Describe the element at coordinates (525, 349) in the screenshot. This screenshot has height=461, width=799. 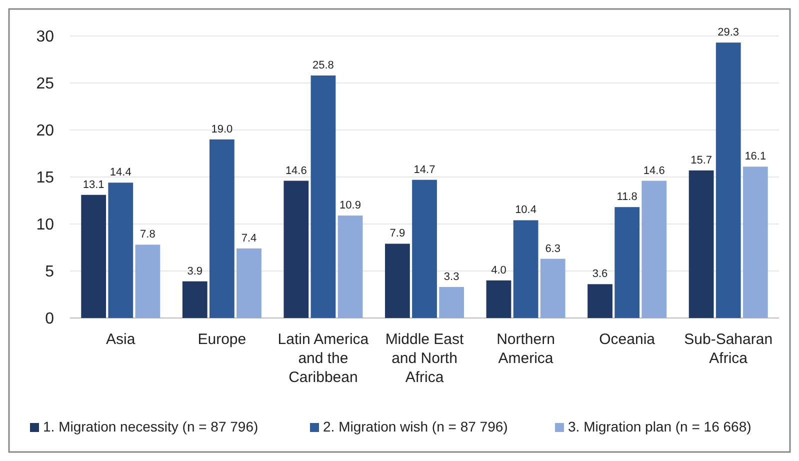
I see `x-tick-label: Northern America` at that location.